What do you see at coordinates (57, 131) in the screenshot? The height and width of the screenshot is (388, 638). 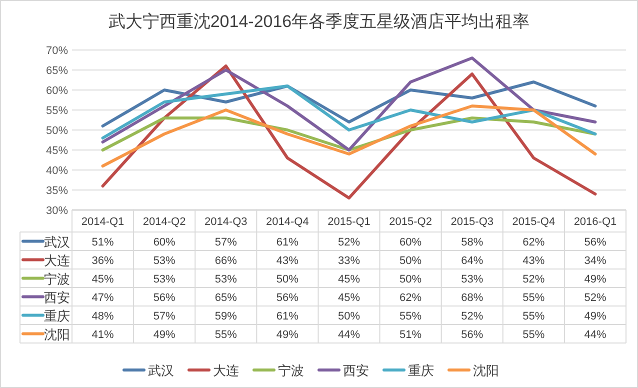 I see `y-tick-label: 50%` at bounding box center [57, 131].